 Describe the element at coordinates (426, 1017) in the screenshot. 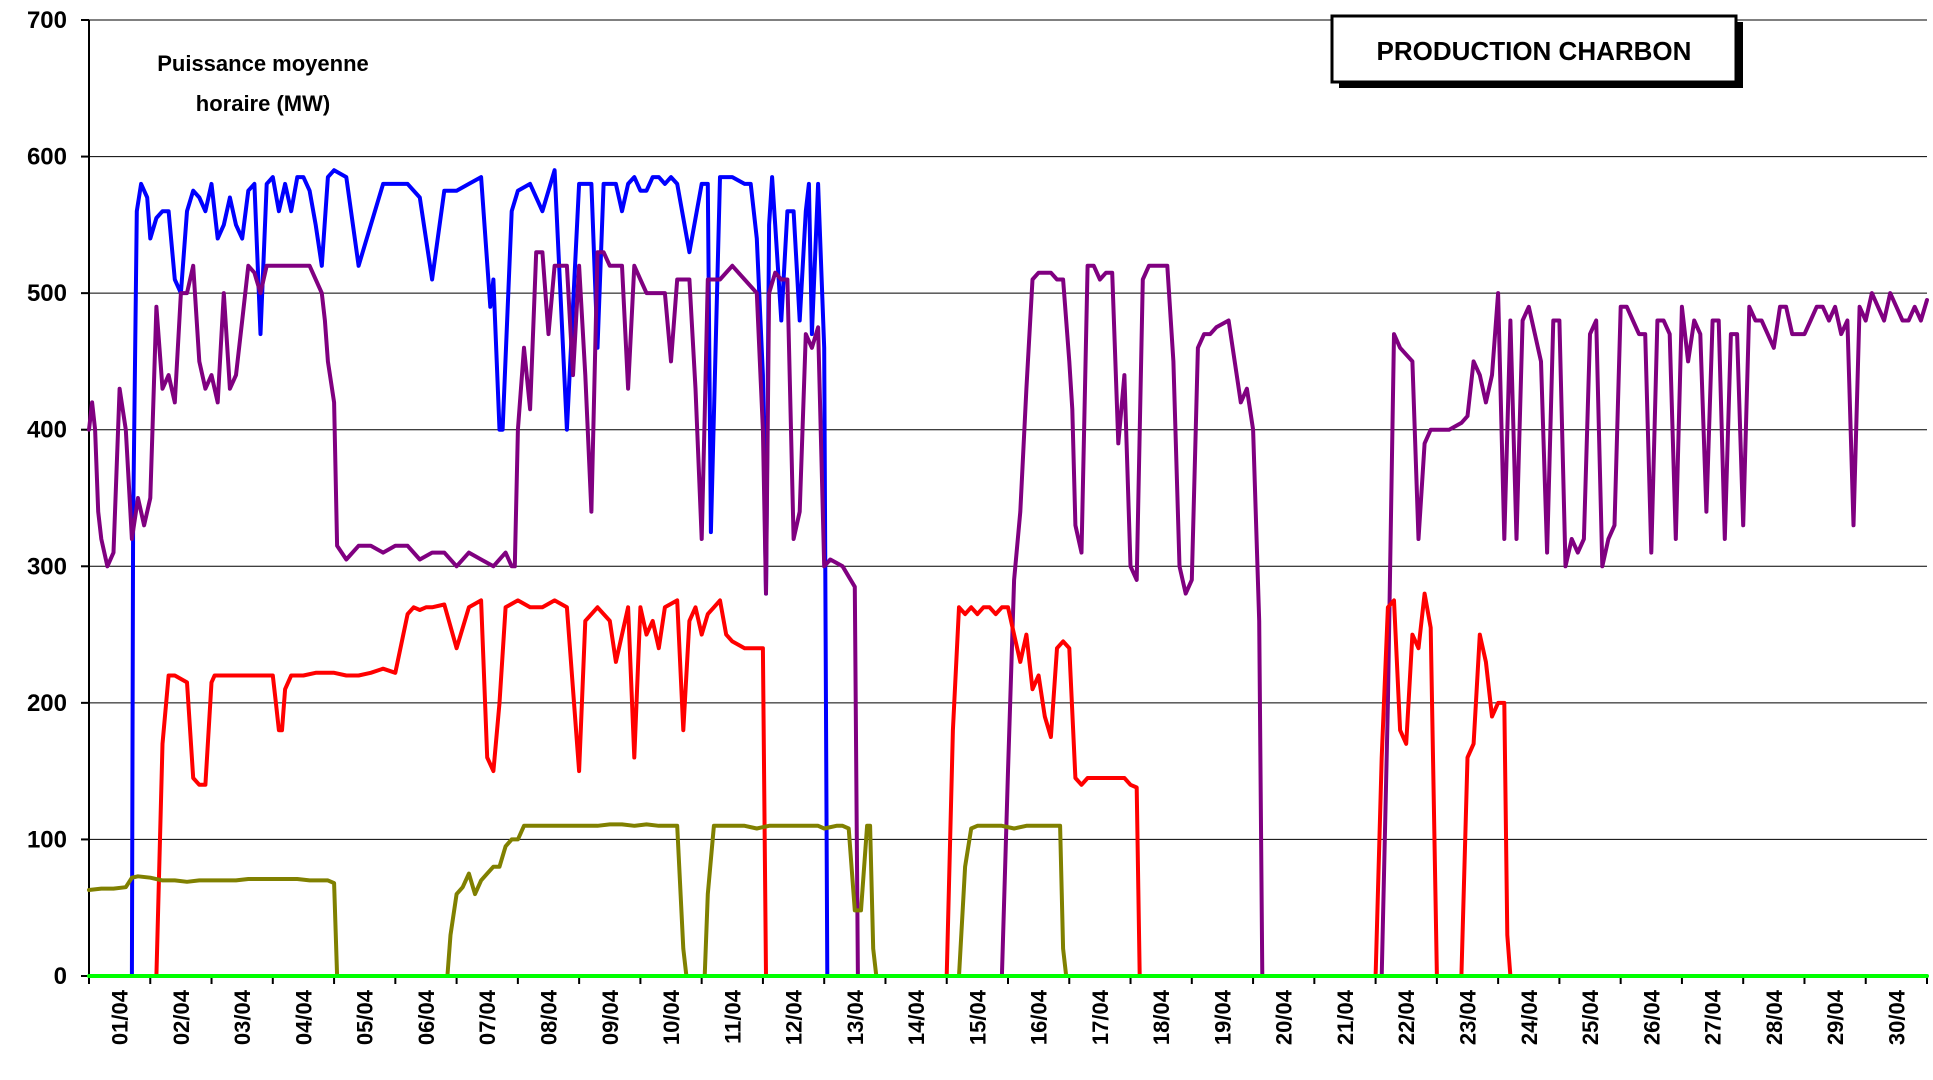

I see `x-tick-label: 06/04` at that location.